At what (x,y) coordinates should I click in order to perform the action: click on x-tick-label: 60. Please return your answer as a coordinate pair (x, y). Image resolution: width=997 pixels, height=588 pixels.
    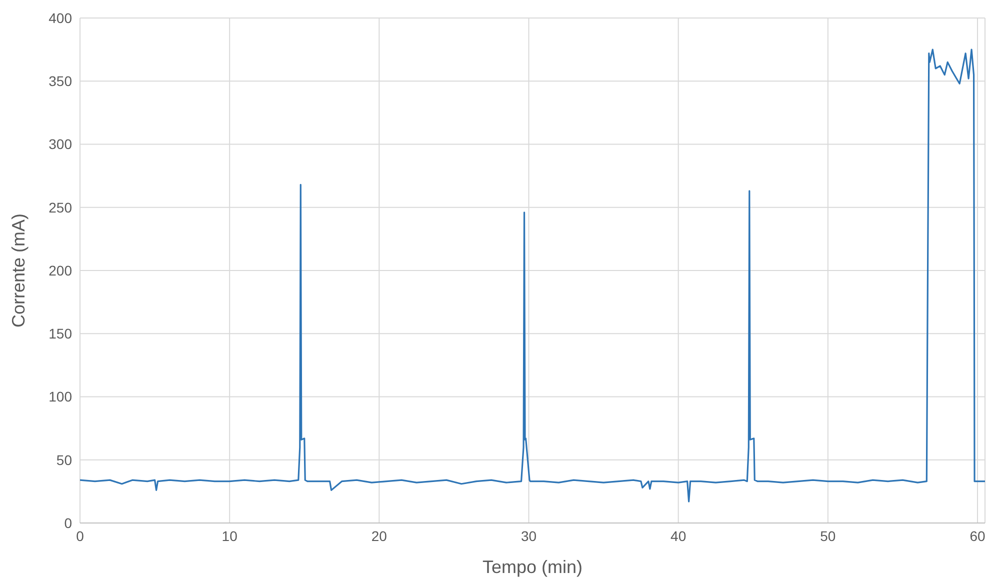
    Looking at the image, I should click on (978, 536).